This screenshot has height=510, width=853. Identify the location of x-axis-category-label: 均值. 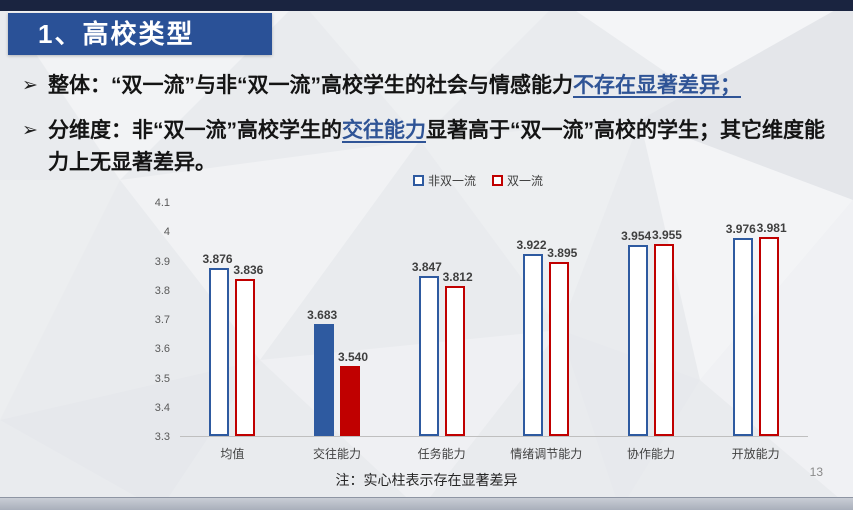
(232, 454).